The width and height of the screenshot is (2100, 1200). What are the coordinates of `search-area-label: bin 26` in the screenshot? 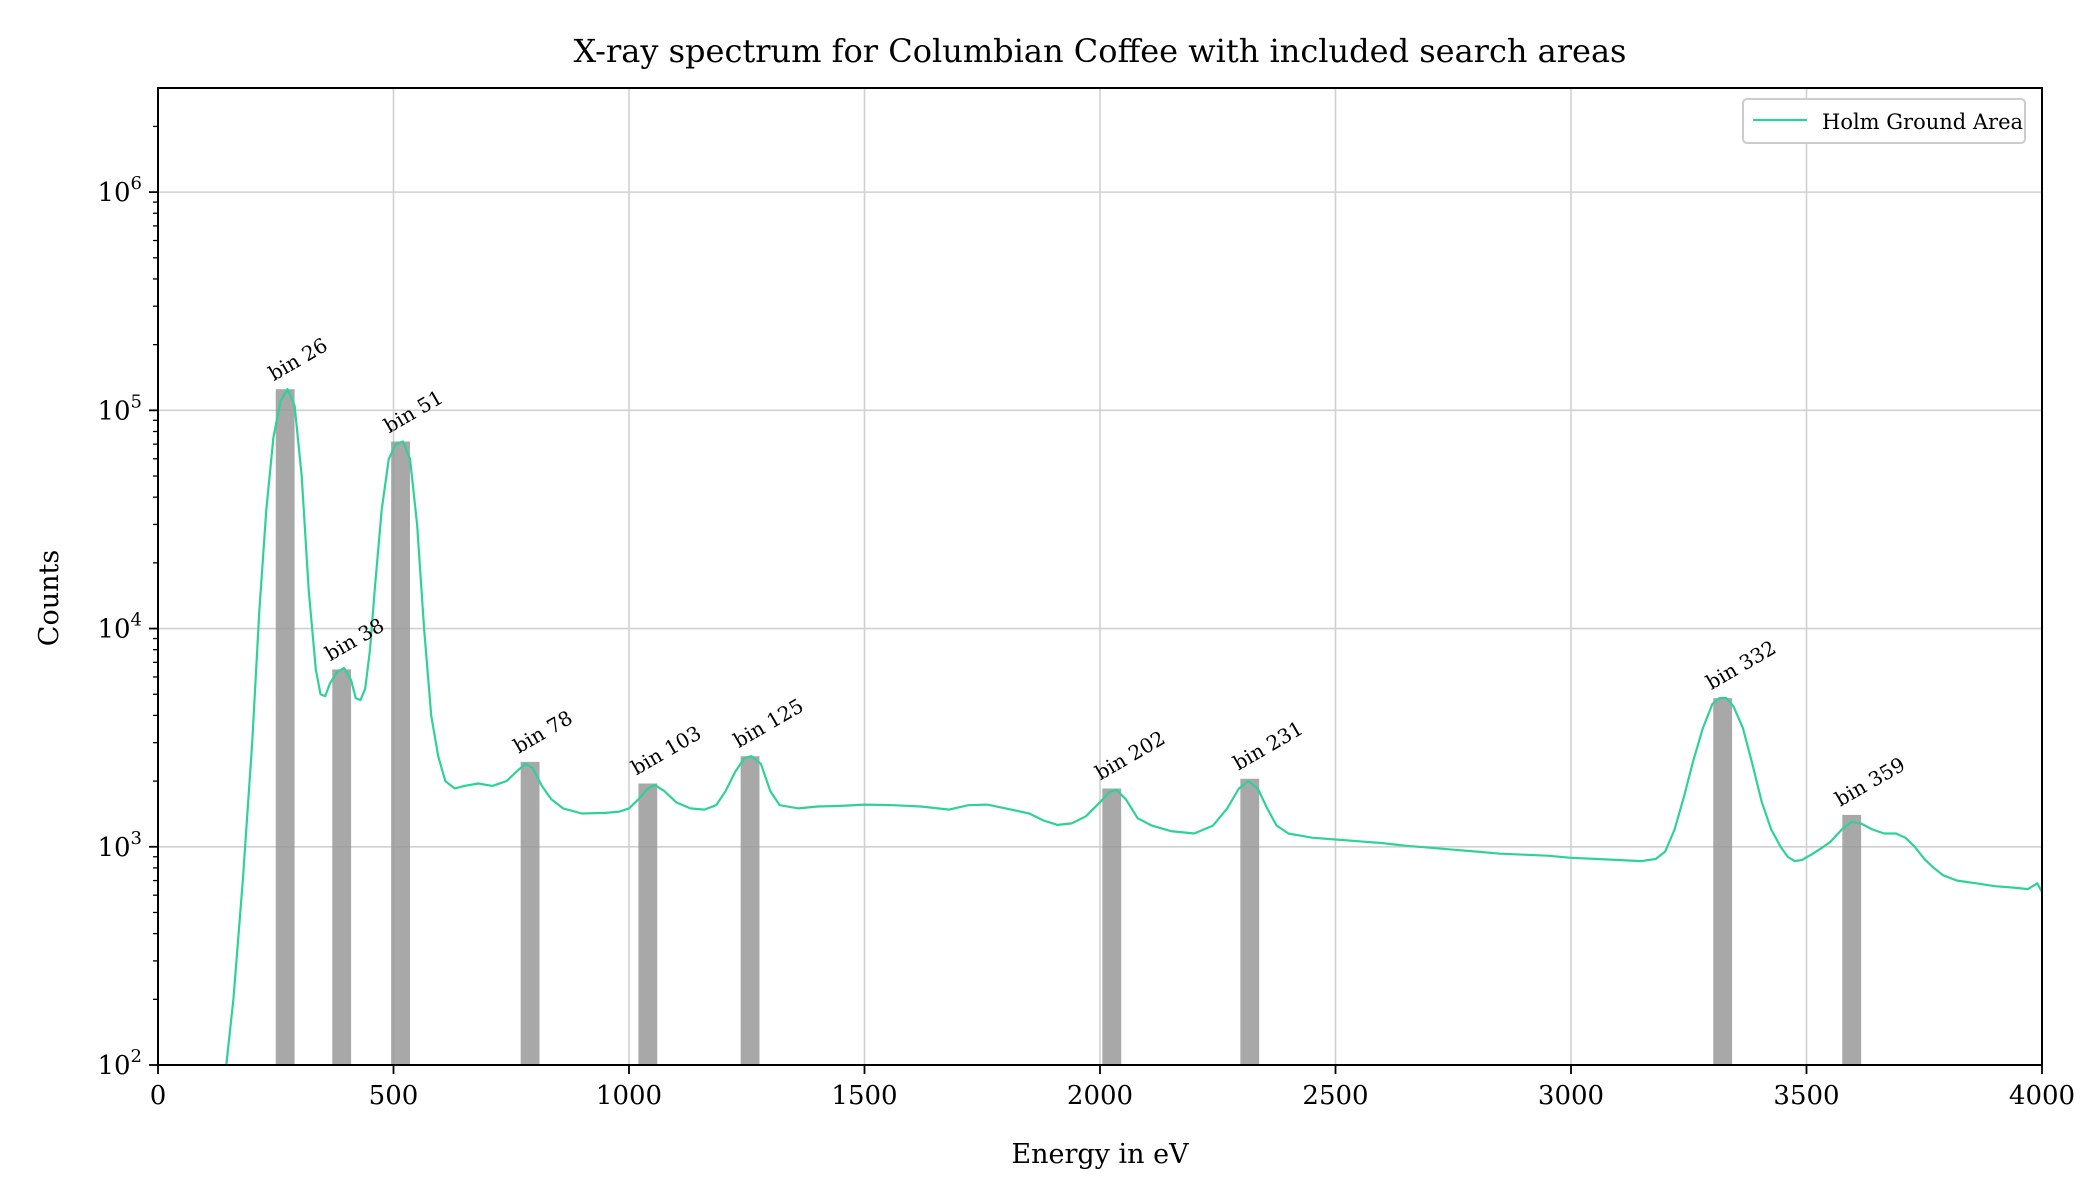 It's located at (297, 359).